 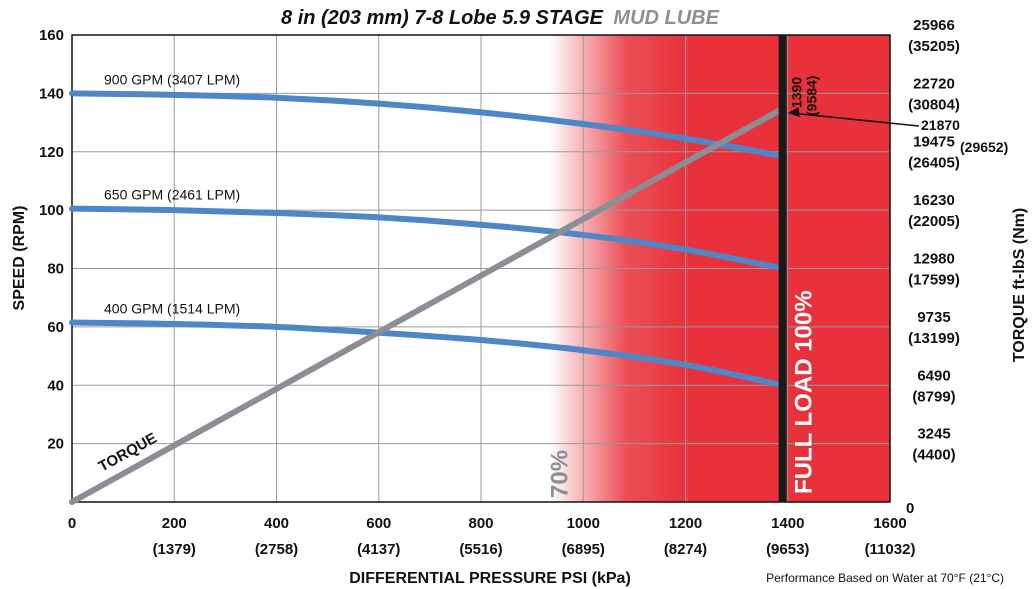 What do you see at coordinates (378, 549) in the screenshot?
I see `x-tick-sublabel: (4137)` at bounding box center [378, 549].